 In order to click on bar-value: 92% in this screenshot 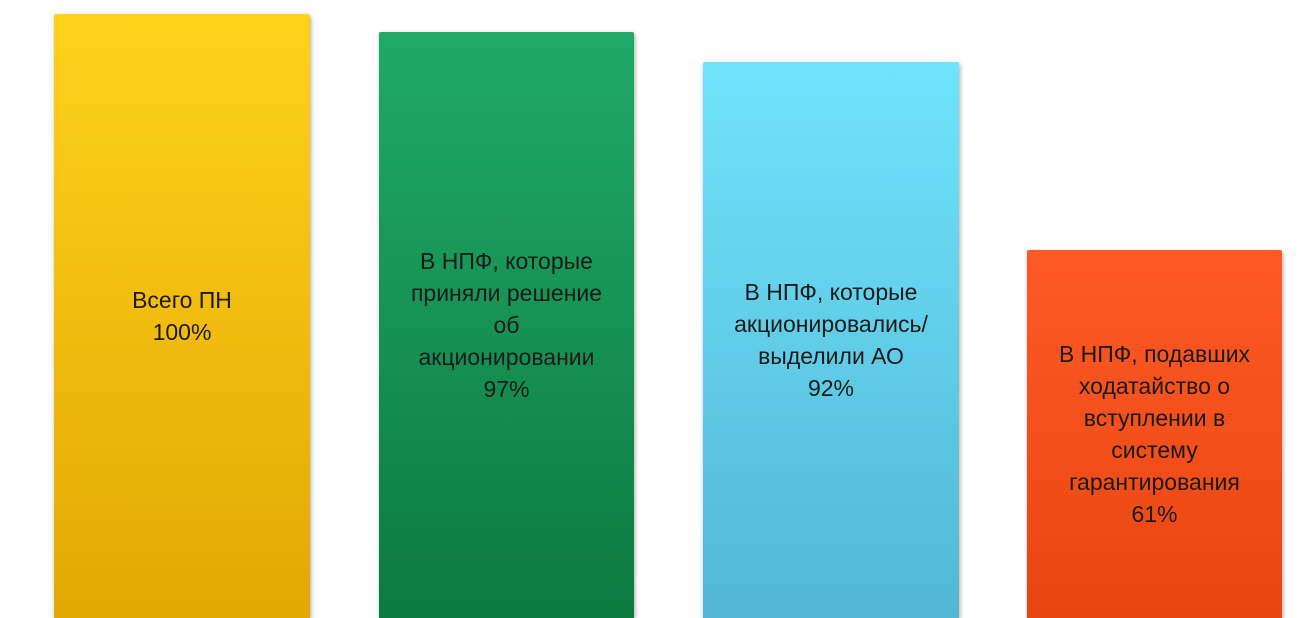, I will do `click(831, 388)`.